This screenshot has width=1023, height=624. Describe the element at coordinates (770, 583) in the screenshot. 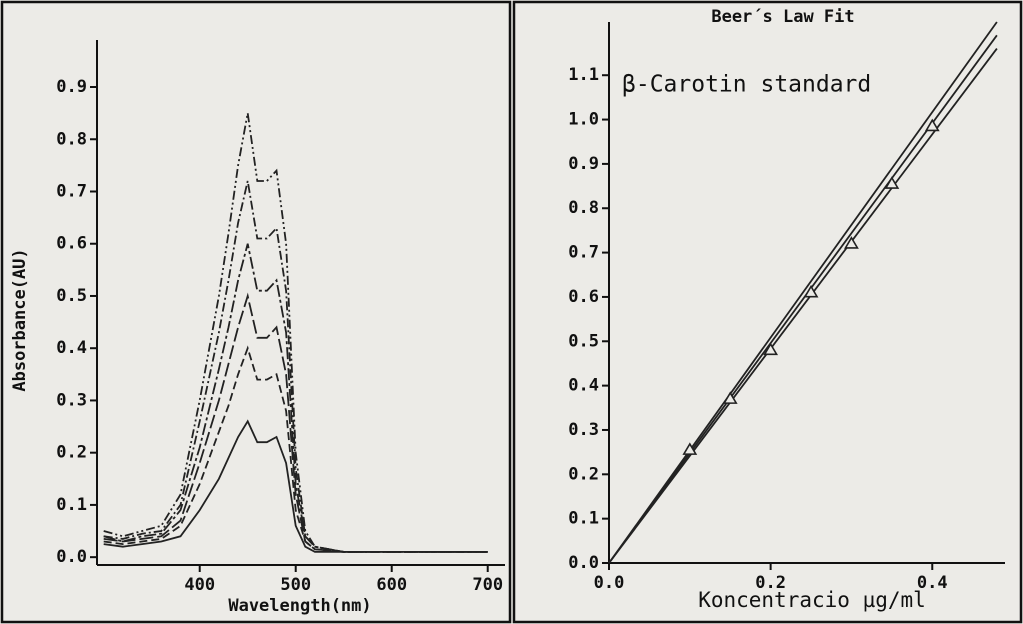

I see `x-tick-label: 0.2` at that location.